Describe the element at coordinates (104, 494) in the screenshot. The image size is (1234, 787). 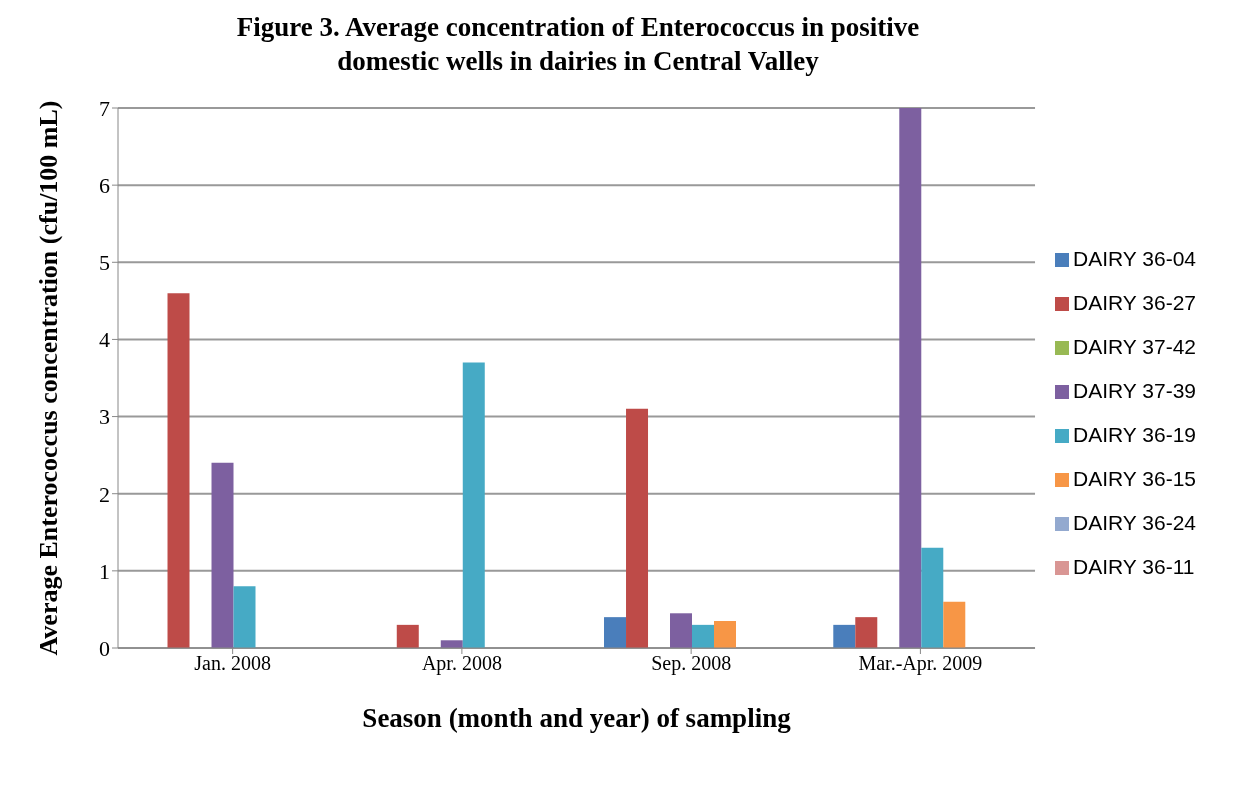
I see `y-tick-label: 2` at that location.